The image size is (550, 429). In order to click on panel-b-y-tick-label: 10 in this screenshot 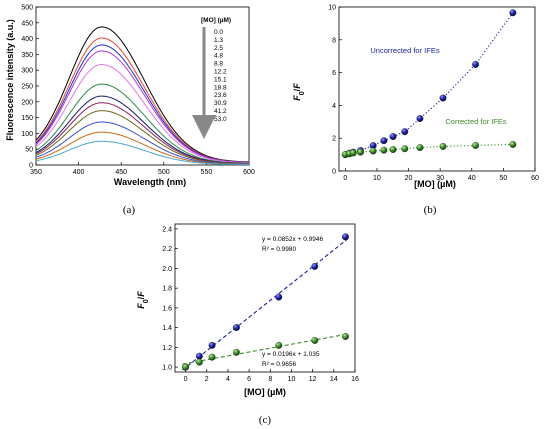, I will do `click(332, 8)`.